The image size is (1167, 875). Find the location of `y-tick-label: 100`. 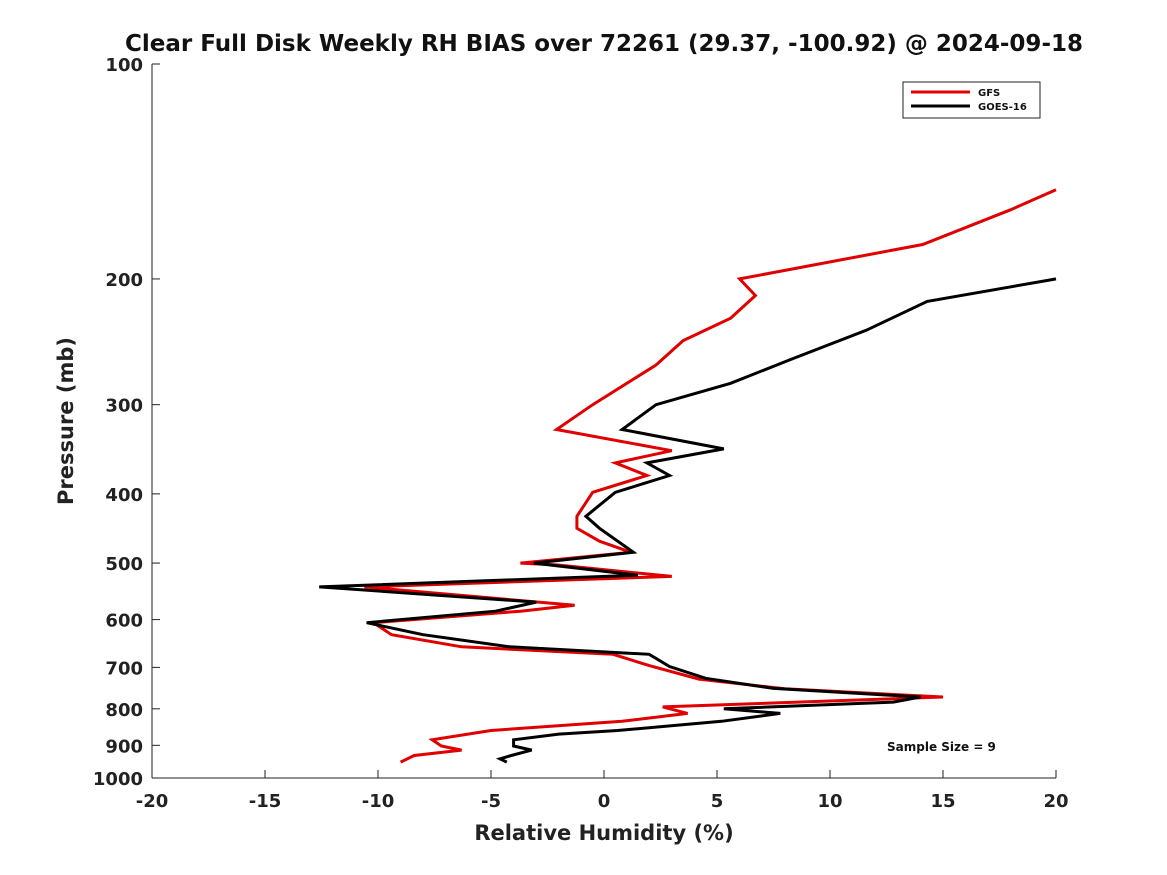

y-tick-label: 100 is located at coordinates (124, 65).